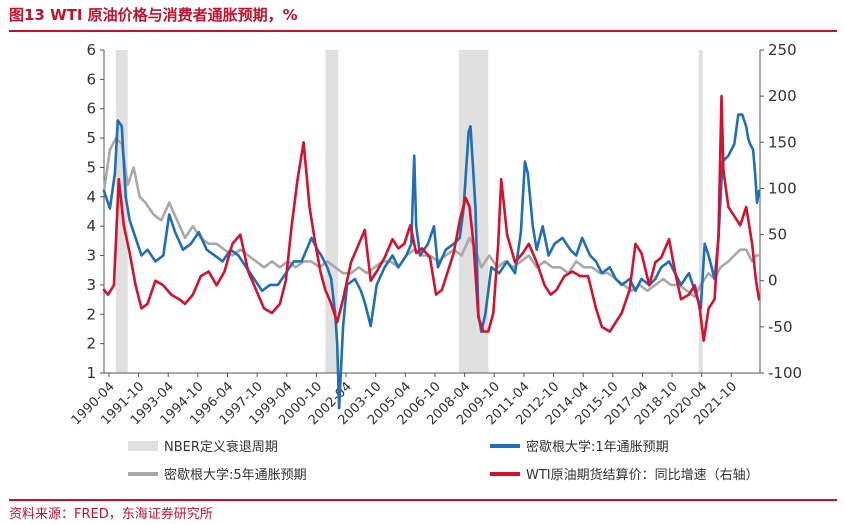 The width and height of the screenshot is (844, 524). I want to click on right-tick-label: 150, so click(782, 142).